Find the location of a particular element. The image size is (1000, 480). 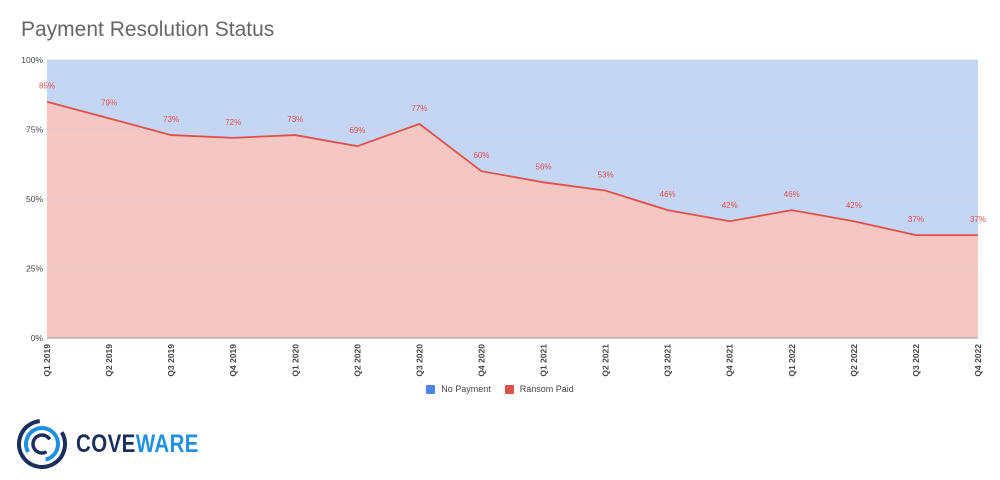

data-label: 60% is located at coordinates (481, 155).